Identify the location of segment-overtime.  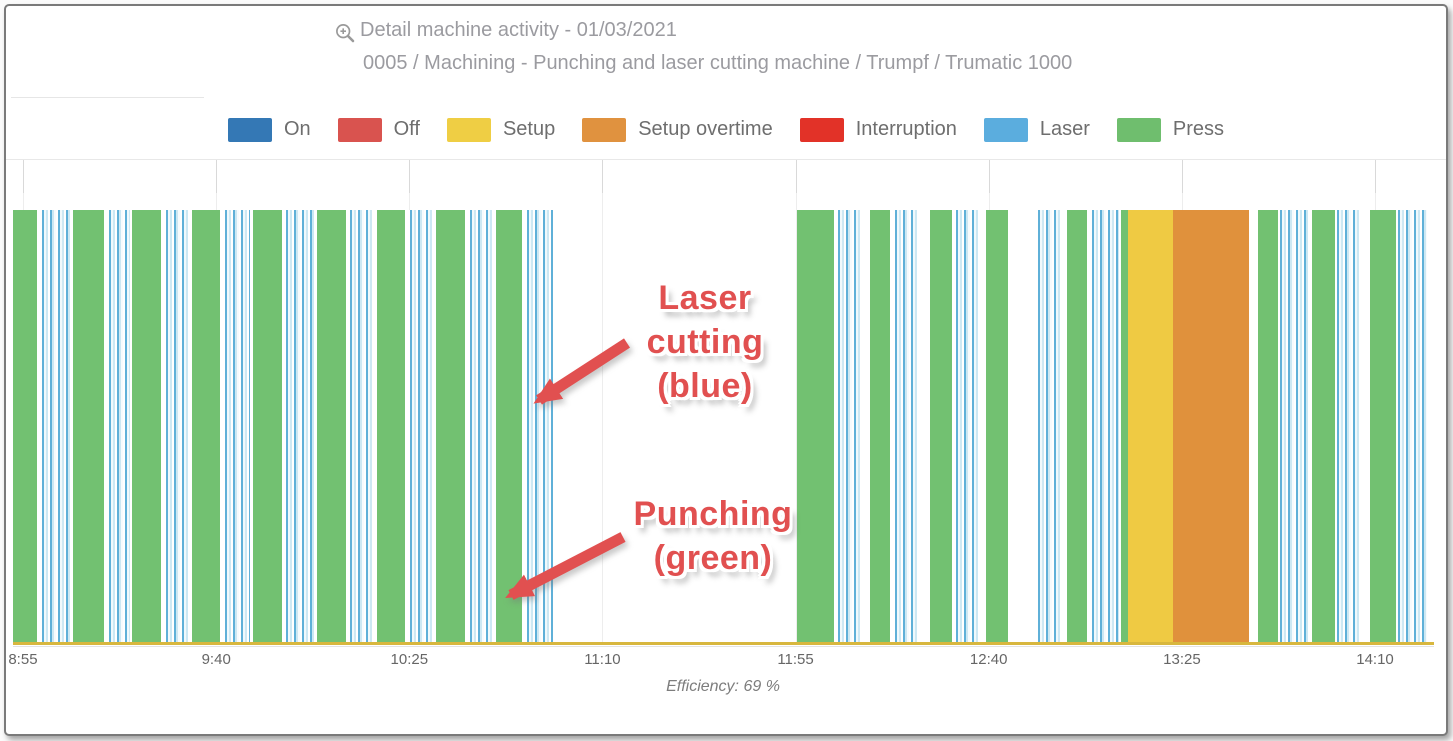
(1211, 426).